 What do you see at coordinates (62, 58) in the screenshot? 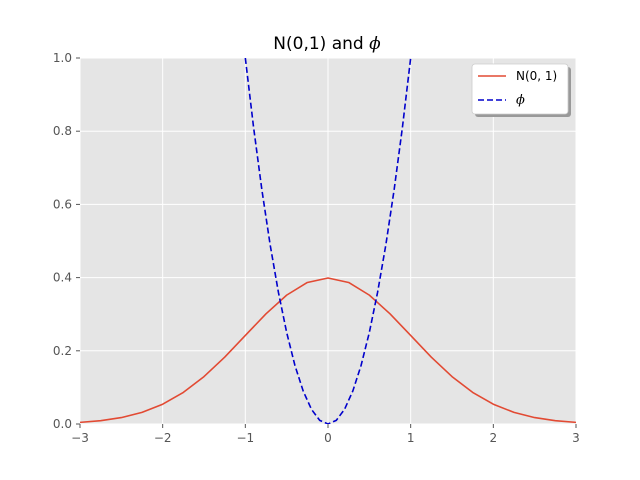
I see `y-tick-label: 1.0` at bounding box center [62, 58].